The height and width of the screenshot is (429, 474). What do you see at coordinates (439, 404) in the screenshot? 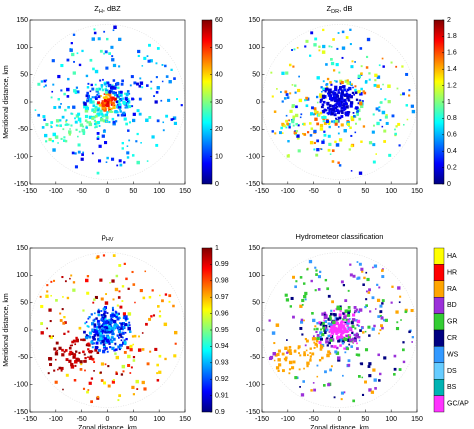
I see `legend-swatch` at bounding box center [439, 404].